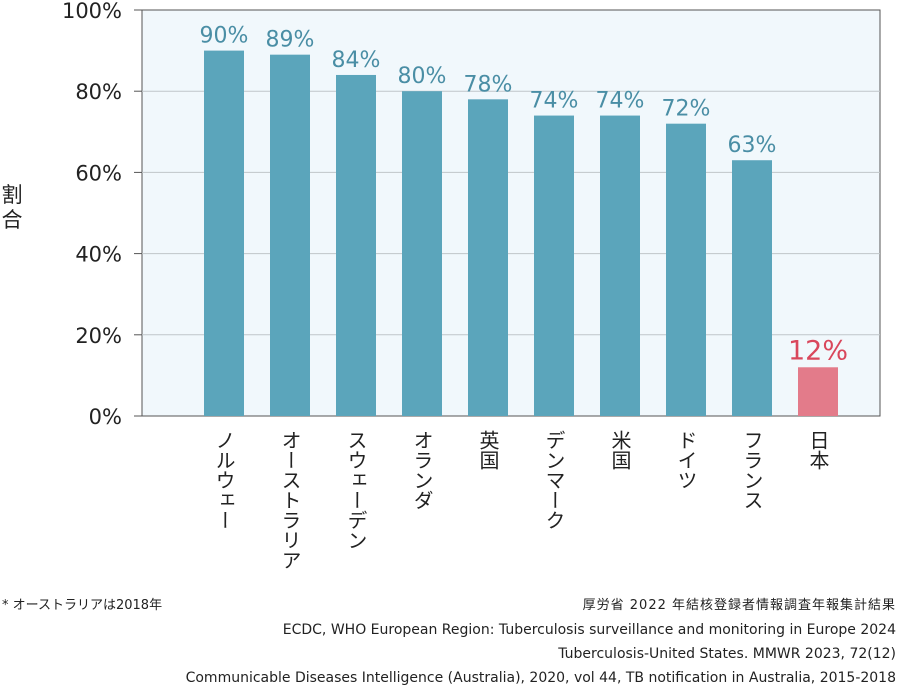 This screenshot has width=900, height=690. I want to click on x-tick-label: ノルウェー, so click(224, 480).